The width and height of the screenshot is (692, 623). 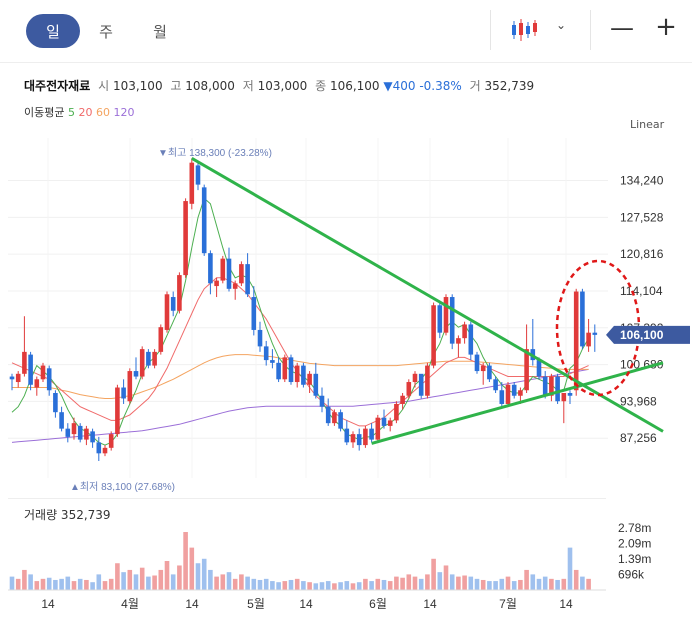 What do you see at coordinates (248, 86) in the screenshot?
I see `low-label: 저` at bounding box center [248, 86].